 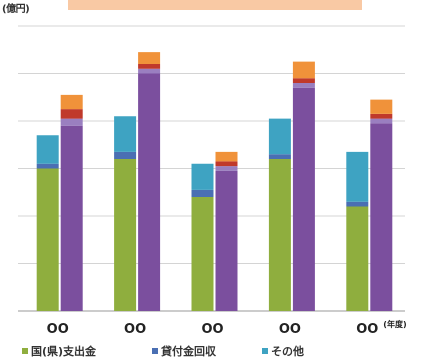 What do you see at coordinates (64, 351) in the screenshot?
I see `legend-label-national: 国(県)支出金` at bounding box center [64, 351].